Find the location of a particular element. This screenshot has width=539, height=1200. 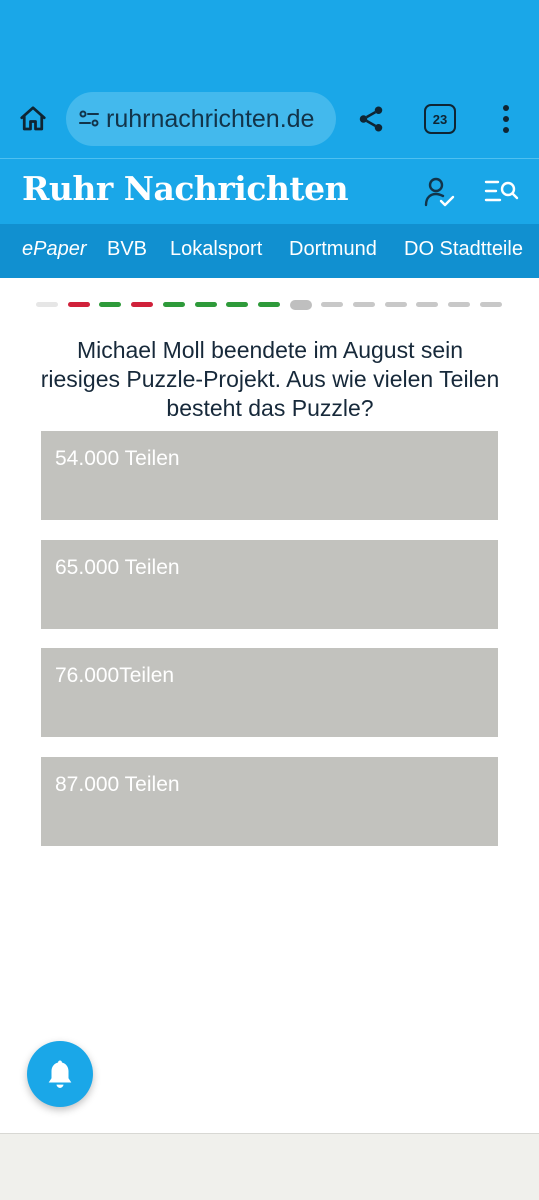

browser-toolbar: ruhrnachrichten.de 23 is located at coordinates (269, 119).